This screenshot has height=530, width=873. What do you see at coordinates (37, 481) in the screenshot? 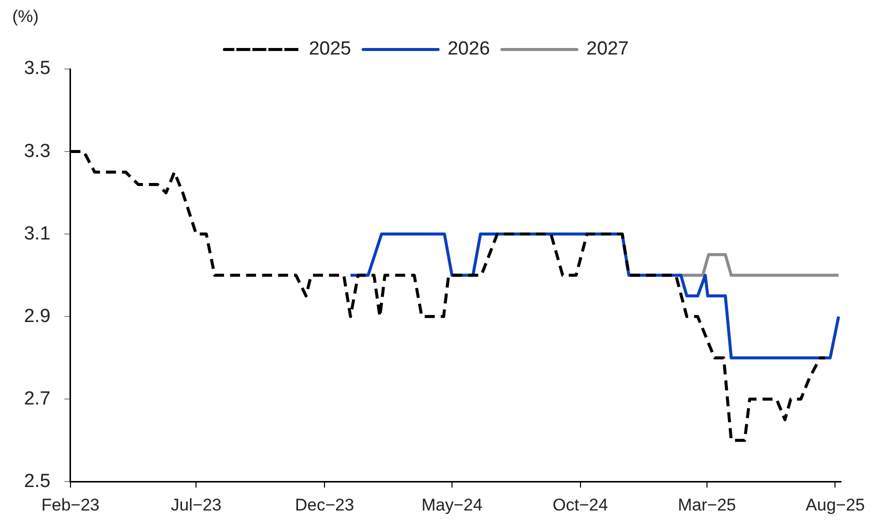
I see `y-tick-label: 2.5` at bounding box center [37, 481].